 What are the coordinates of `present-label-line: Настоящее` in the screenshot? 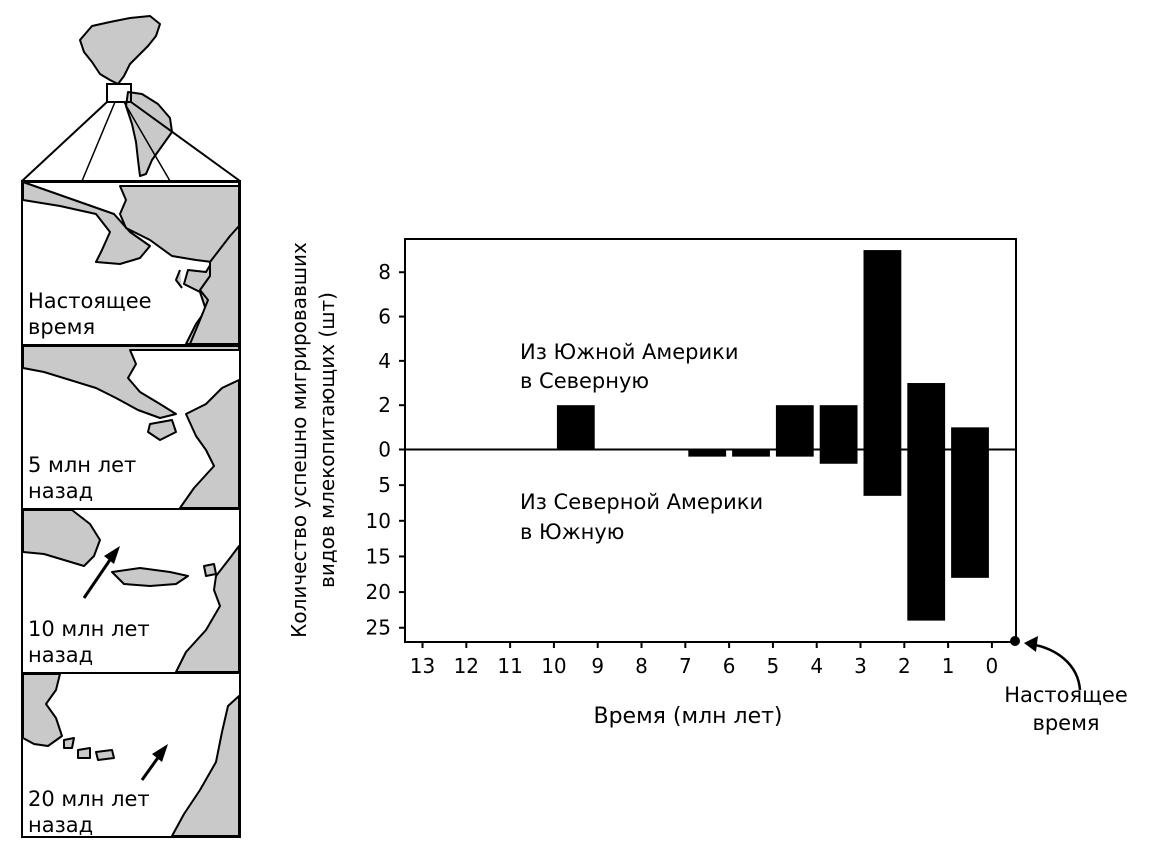 It's located at (1066, 695).